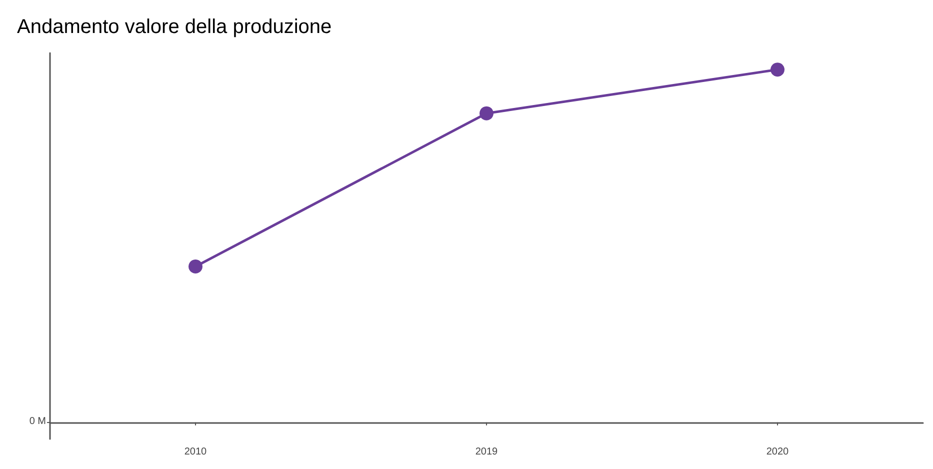 The image size is (933, 469). Describe the element at coordinates (486, 452) in the screenshot. I see `x-tick-label: 2019` at that location.